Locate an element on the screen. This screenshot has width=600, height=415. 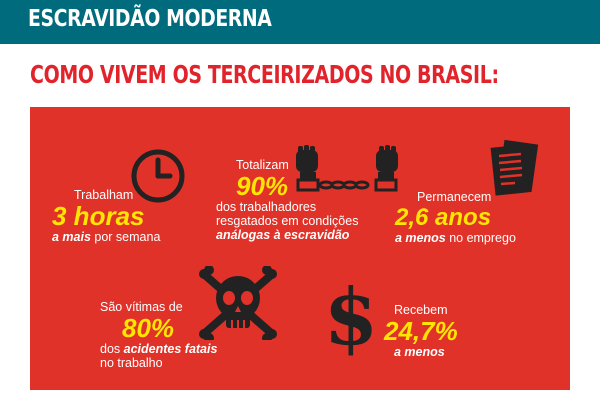
stat-tenure: Permanecem 2,6 anos a menos no emprego is located at coordinates (455, 217).